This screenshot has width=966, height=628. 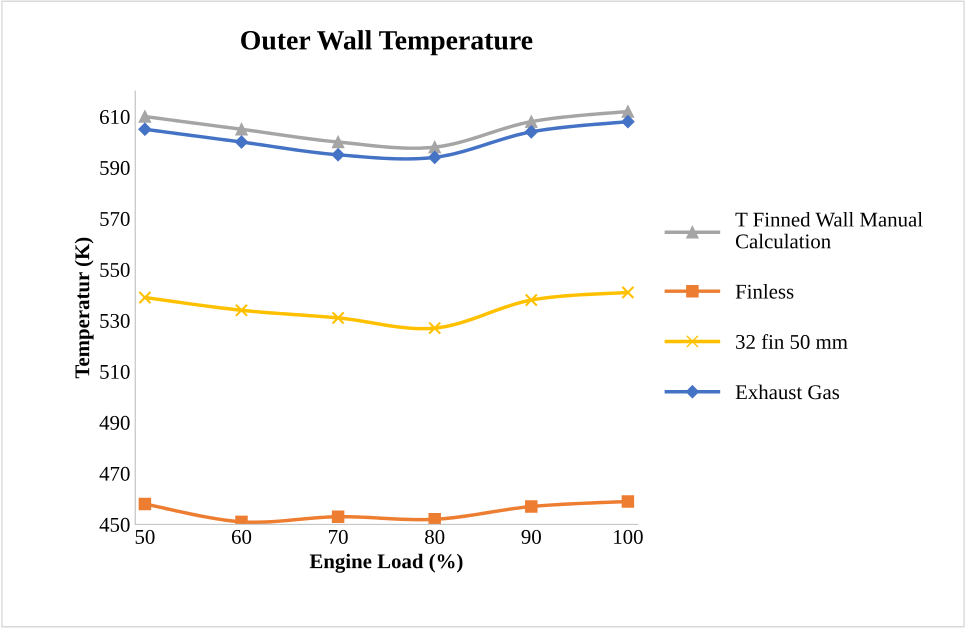 I want to click on legend-label: T Finned Wall Manual Calculation, so click(x=829, y=230).